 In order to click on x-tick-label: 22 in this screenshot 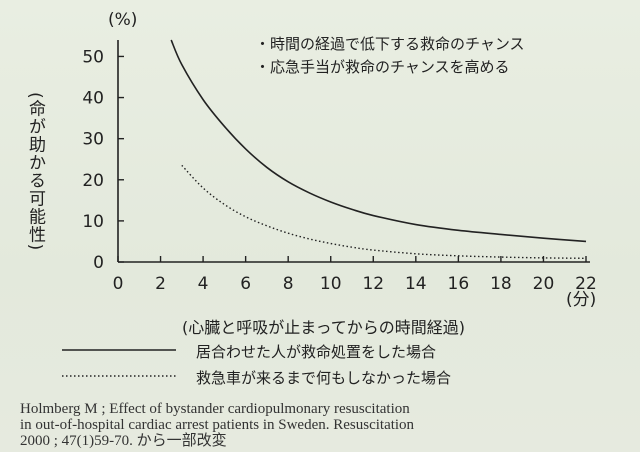, I will do `click(586, 284)`.